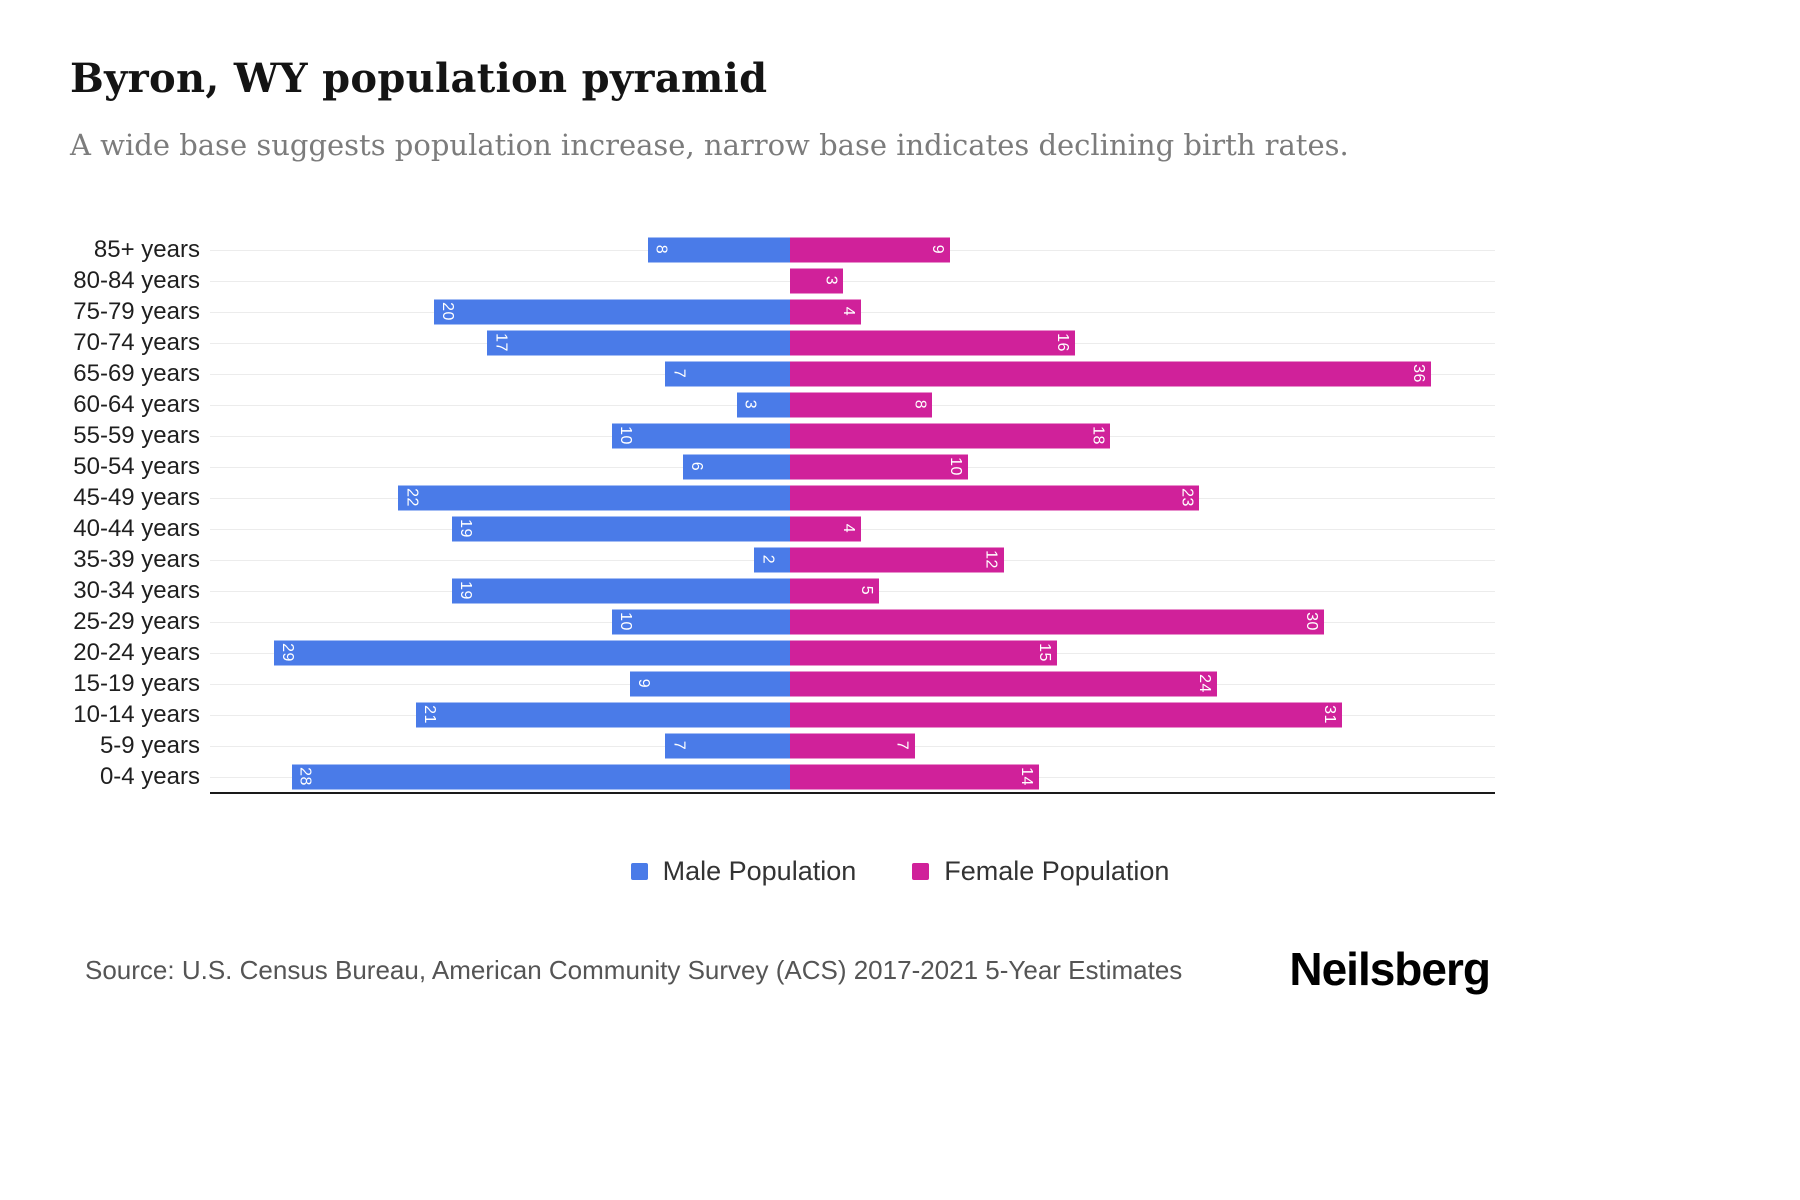  I want to click on bar-track: 22 23, so click(852, 497).